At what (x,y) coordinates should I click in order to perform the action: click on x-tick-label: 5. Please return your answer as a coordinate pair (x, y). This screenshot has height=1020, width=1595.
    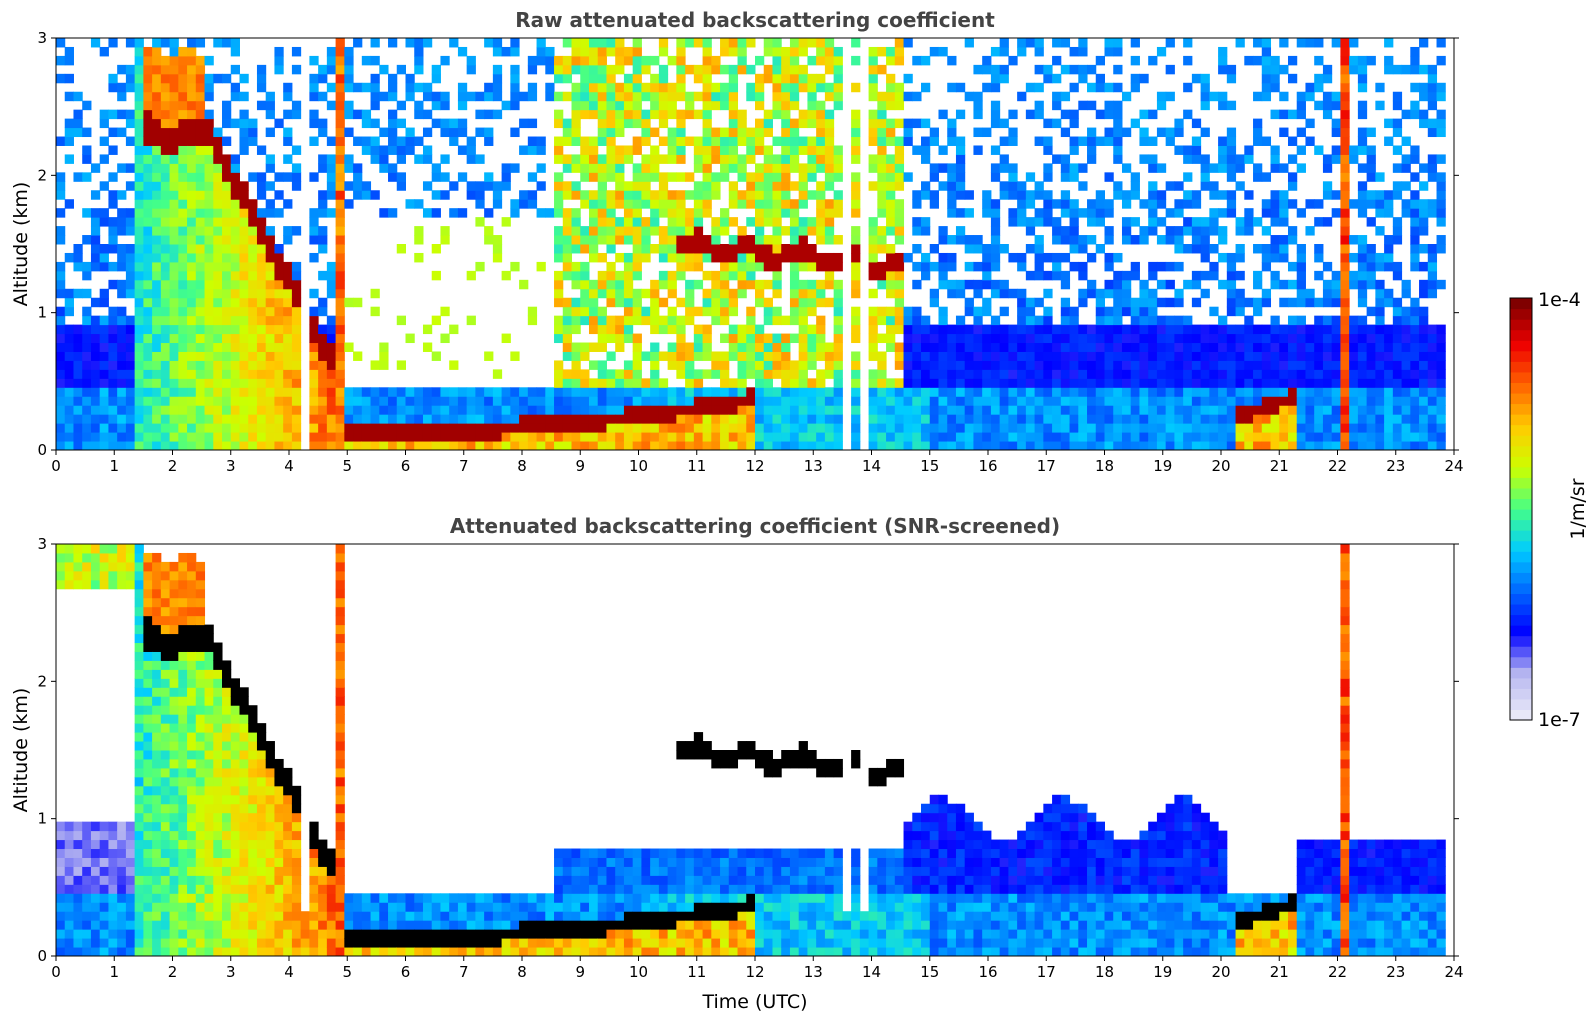
    Looking at the image, I should click on (347, 466).